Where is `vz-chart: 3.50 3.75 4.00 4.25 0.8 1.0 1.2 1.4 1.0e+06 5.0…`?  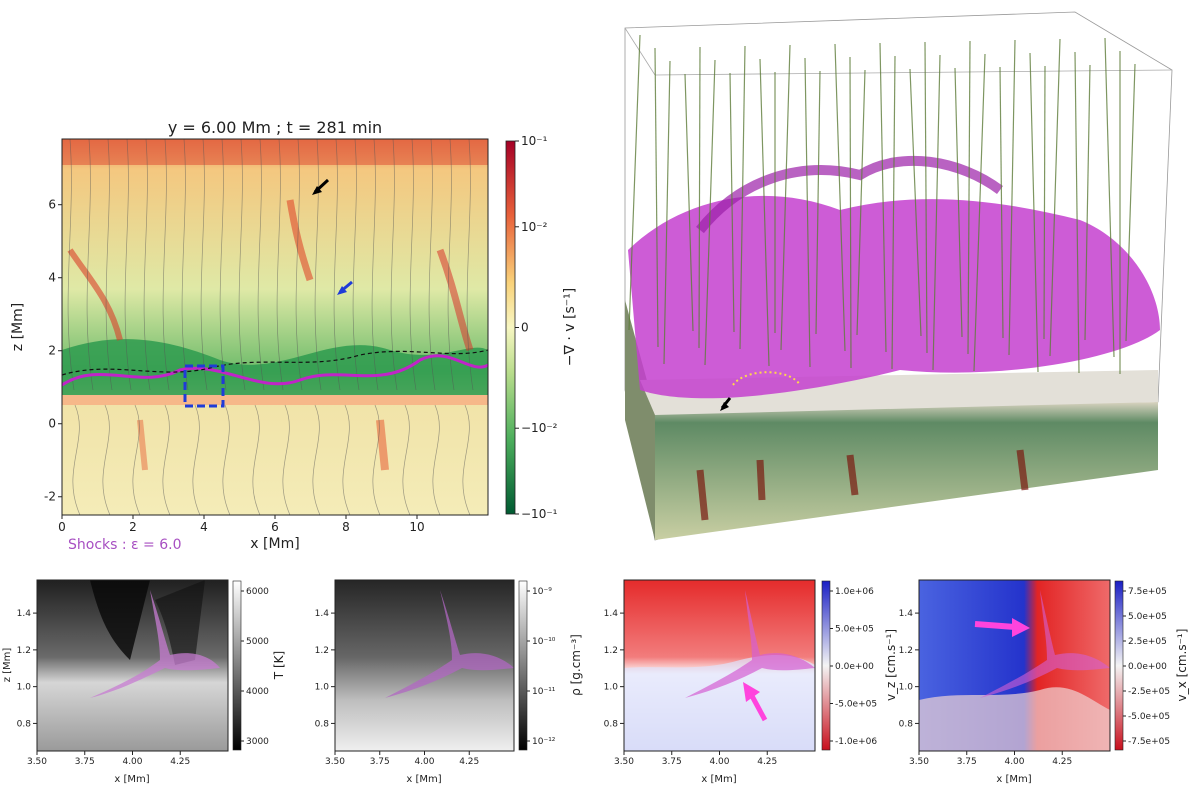 vz-chart: 3.50 3.75 4.00 4.25 0.8 1.0 1.2 1.4 1.0e+06 5.0… is located at coordinates (751, 682).